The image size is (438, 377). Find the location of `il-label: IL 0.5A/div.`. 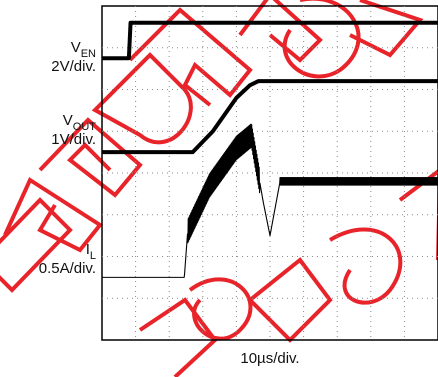

il-label: IL 0.5A/div. is located at coordinates (48, 259).